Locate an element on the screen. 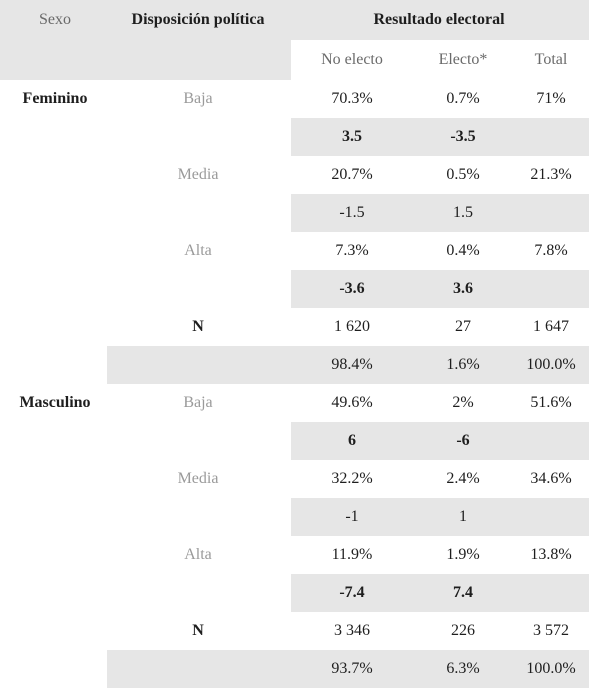 The image size is (589, 691). no-electo-value: 70.3% is located at coordinates (352, 98).